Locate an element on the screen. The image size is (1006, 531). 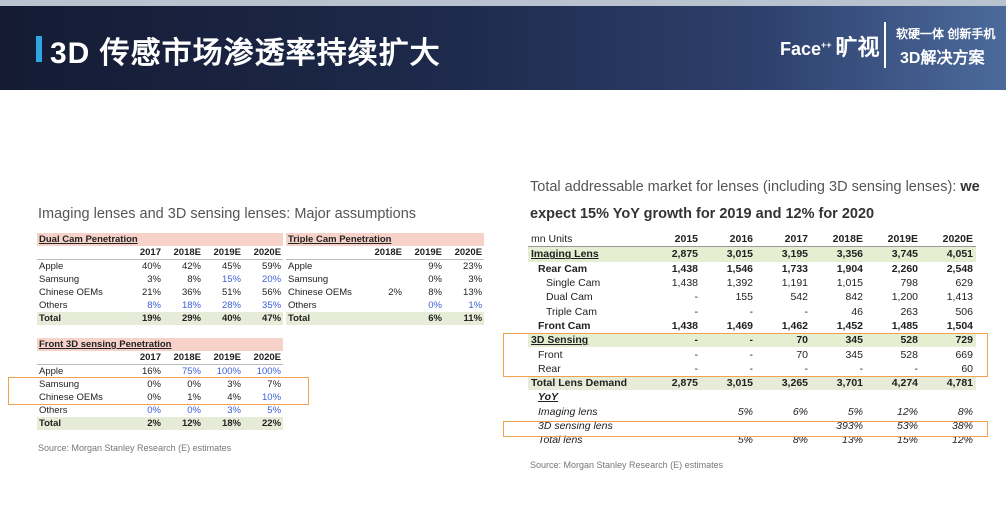
cell: 13% is located at coordinates (473, 292).